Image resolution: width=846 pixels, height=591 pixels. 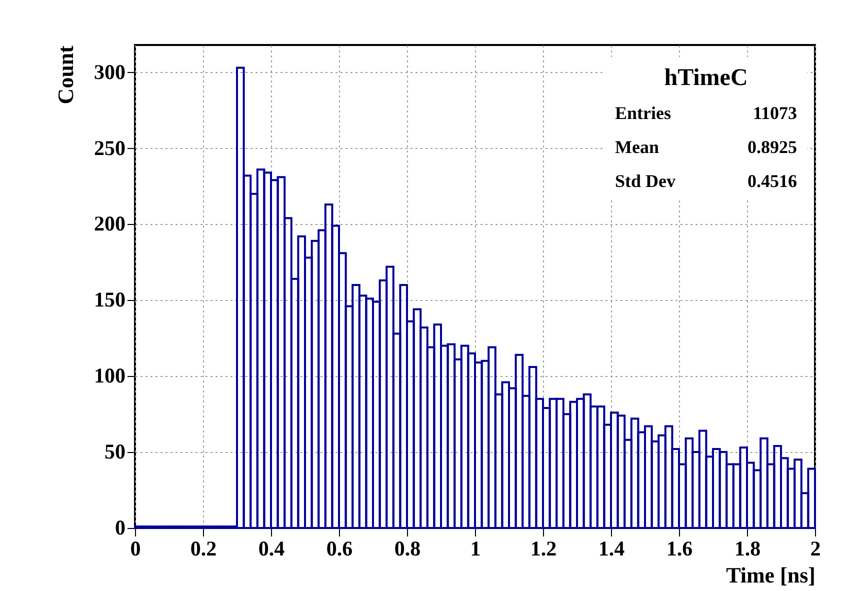 I want to click on x-tick-label: 1.8, so click(x=747, y=548).